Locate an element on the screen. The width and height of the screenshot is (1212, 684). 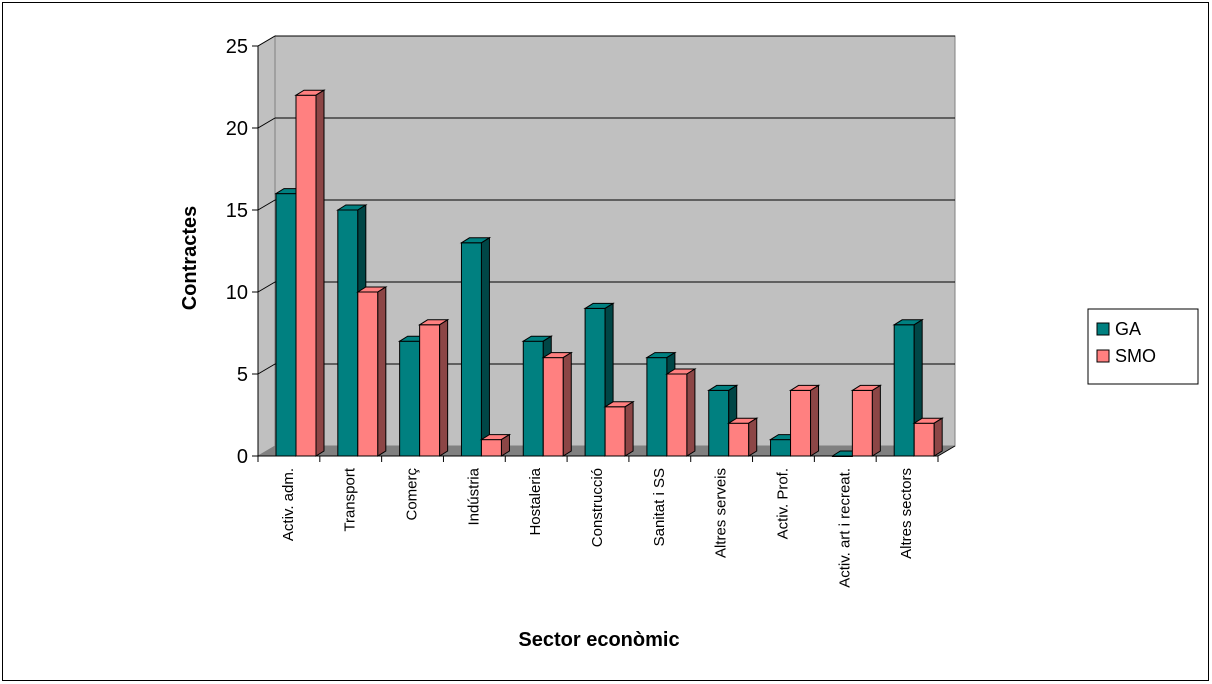
y-tick-label: 5 is located at coordinates (242, 375).